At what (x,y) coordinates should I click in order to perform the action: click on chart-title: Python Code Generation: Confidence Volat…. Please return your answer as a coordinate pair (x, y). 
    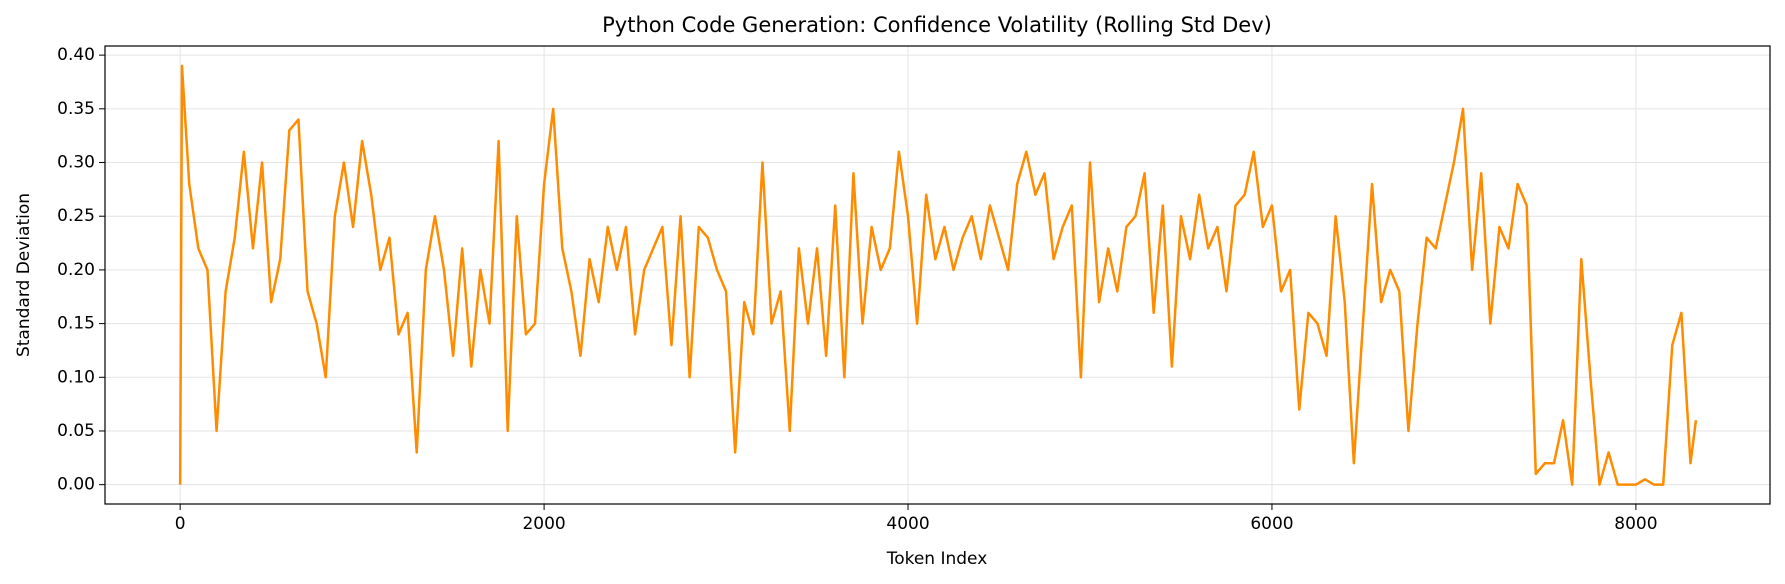
    Looking at the image, I should click on (937, 25).